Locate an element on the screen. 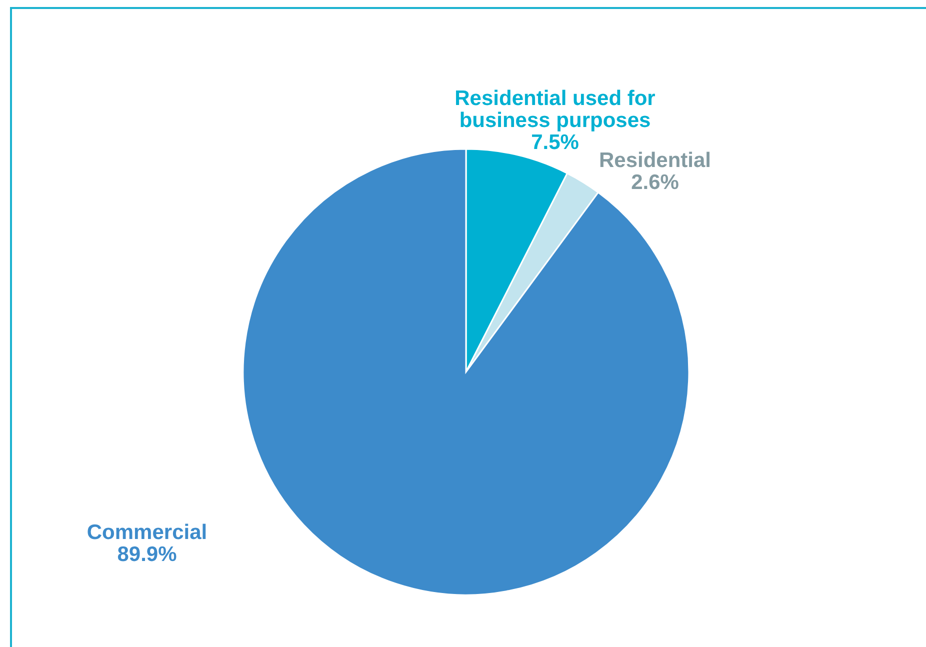  data-label: 2.6% is located at coordinates (655, 182).